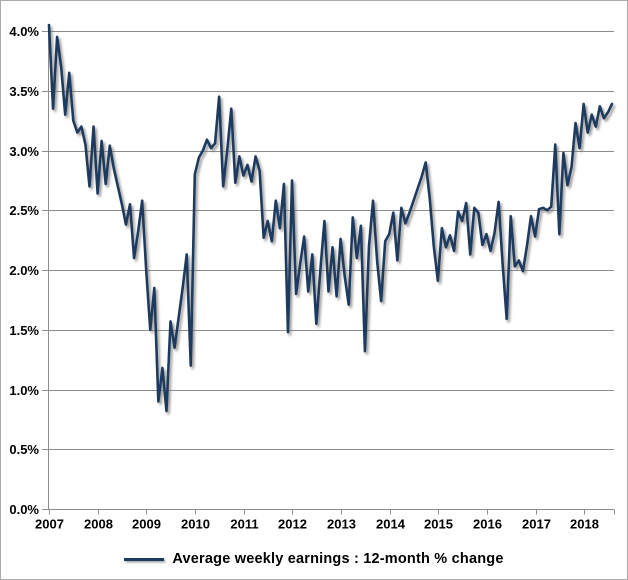 The width and height of the screenshot is (628, 580). What do you see at coordinates (195, 524) in the screenshot?
I see `x-axis-label: 2010` at bounding box center [195, 524].